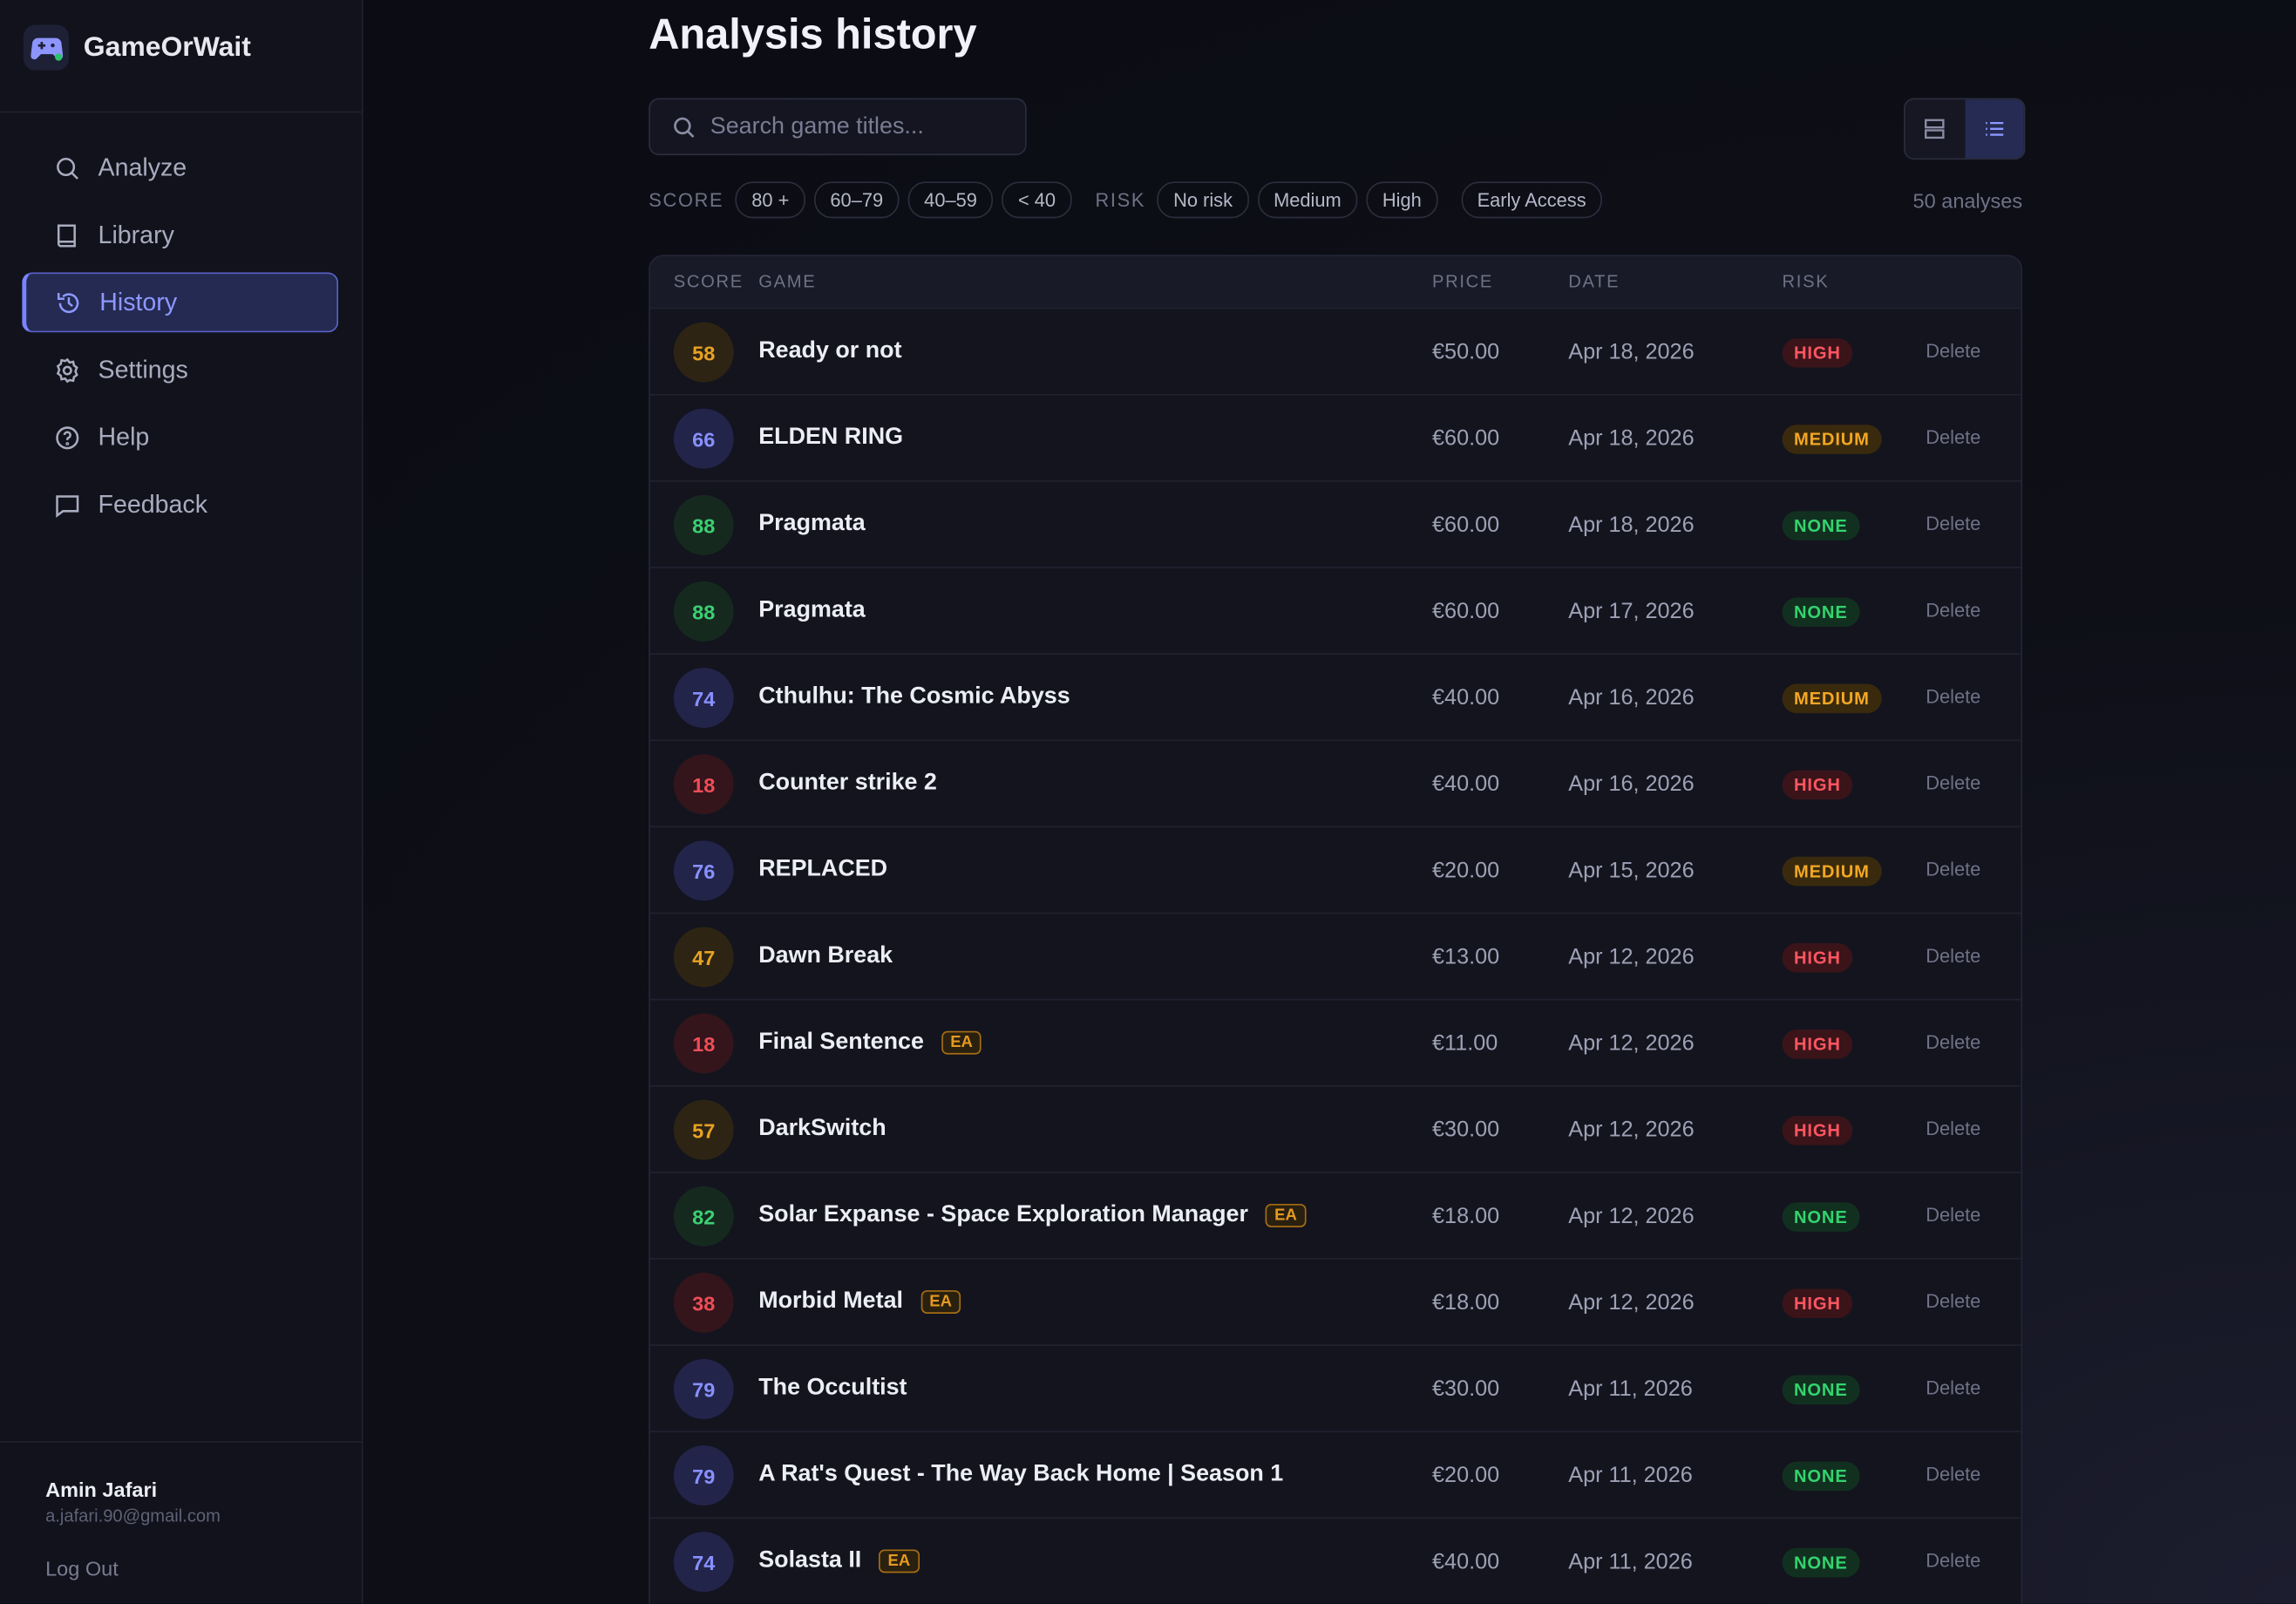  Describe the element at coordinates (1402, 200) in the screenshot. I see `filter-chip: High` at that location.